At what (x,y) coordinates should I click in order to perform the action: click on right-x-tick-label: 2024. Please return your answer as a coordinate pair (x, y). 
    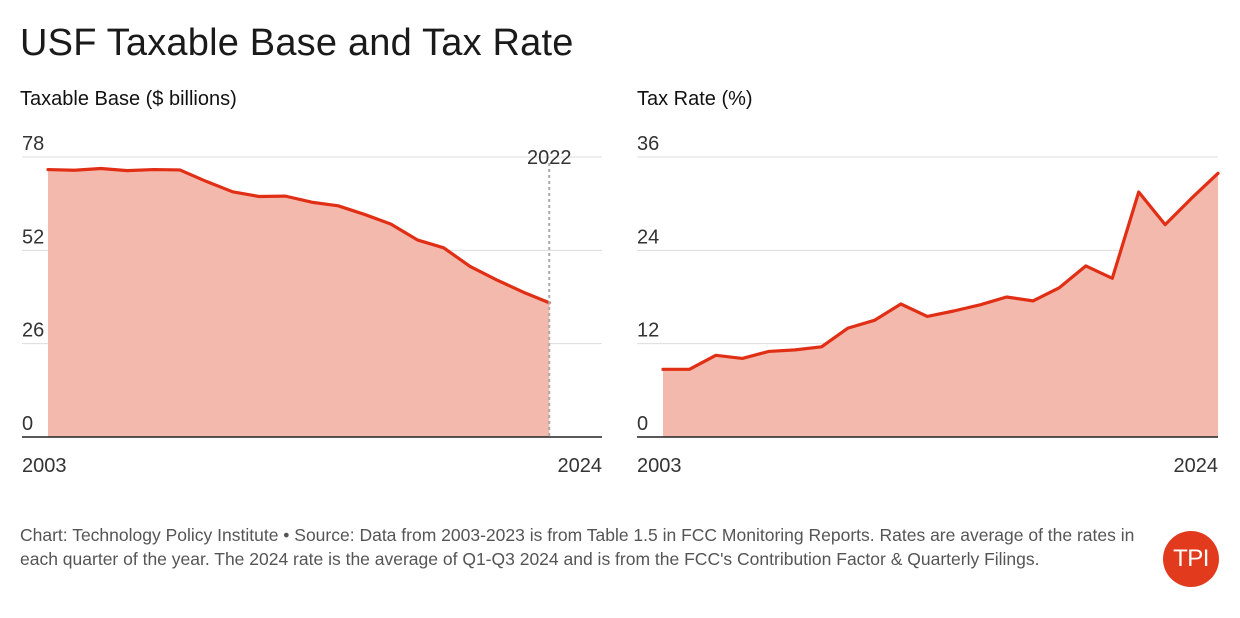
    Looking at the image, I should click on (1196, 466).